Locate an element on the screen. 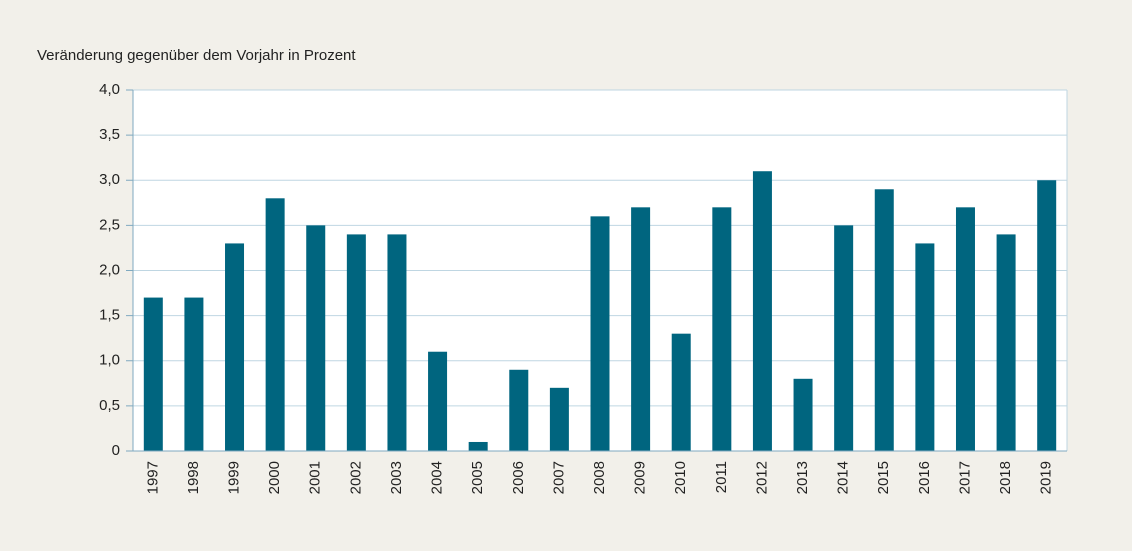 This screenshot has width=1132, height=551. x-tick-label: 2011 is located at coordinates (721, 477).